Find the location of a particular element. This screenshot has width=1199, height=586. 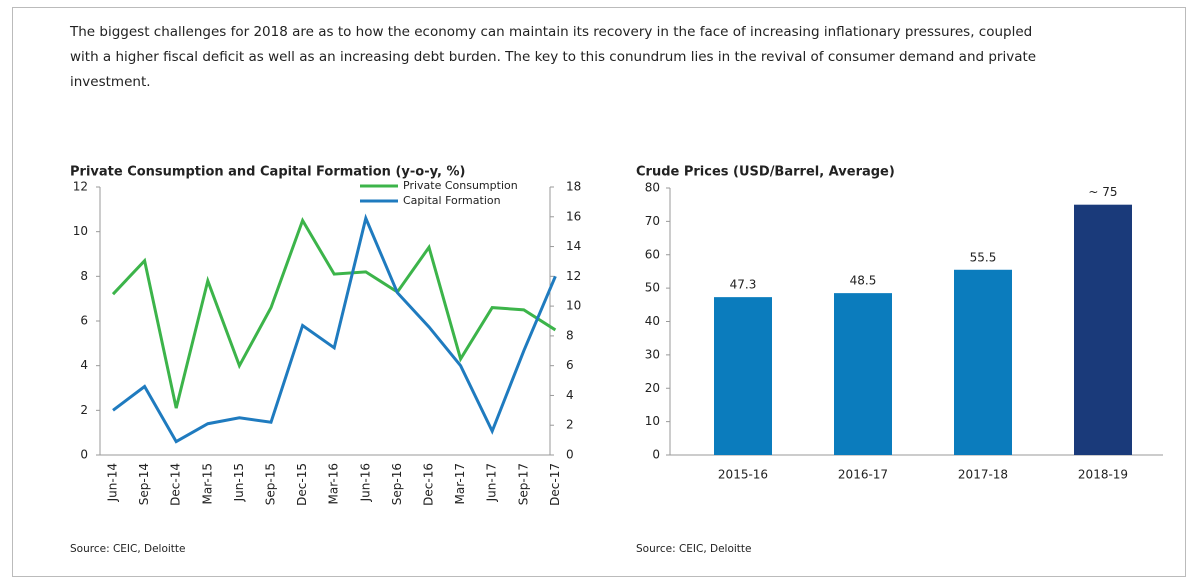

y2-tick-label: 18 is located at coordinates (573, 187).